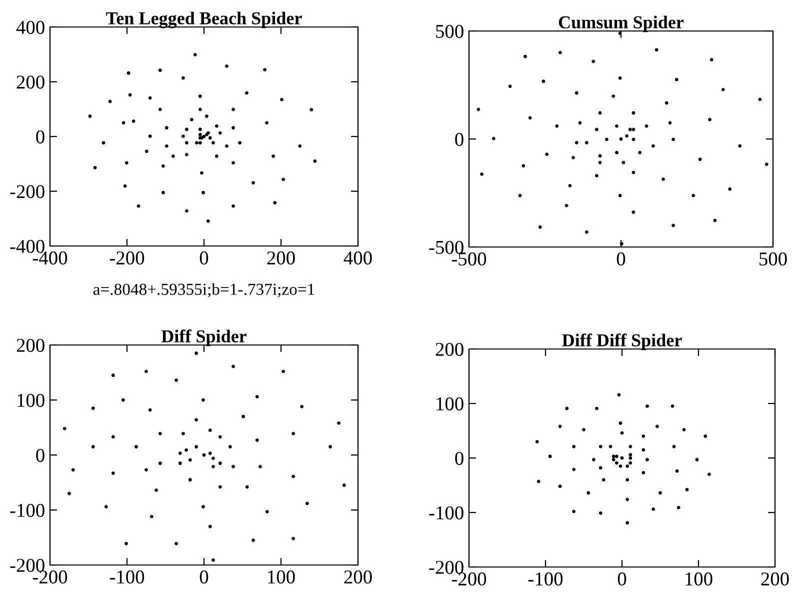 This screenshot has height=592, width=792. I want to click on chart-title: Diff Diff Spider, so click(622, 342).